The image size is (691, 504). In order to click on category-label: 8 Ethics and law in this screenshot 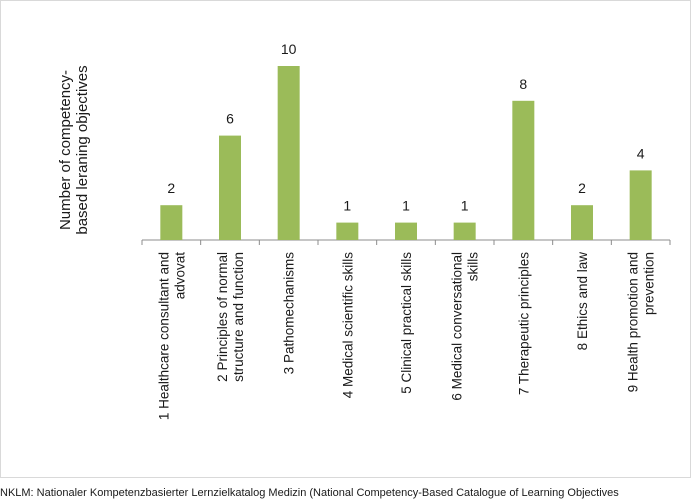, I will do `click(582, 301)`.